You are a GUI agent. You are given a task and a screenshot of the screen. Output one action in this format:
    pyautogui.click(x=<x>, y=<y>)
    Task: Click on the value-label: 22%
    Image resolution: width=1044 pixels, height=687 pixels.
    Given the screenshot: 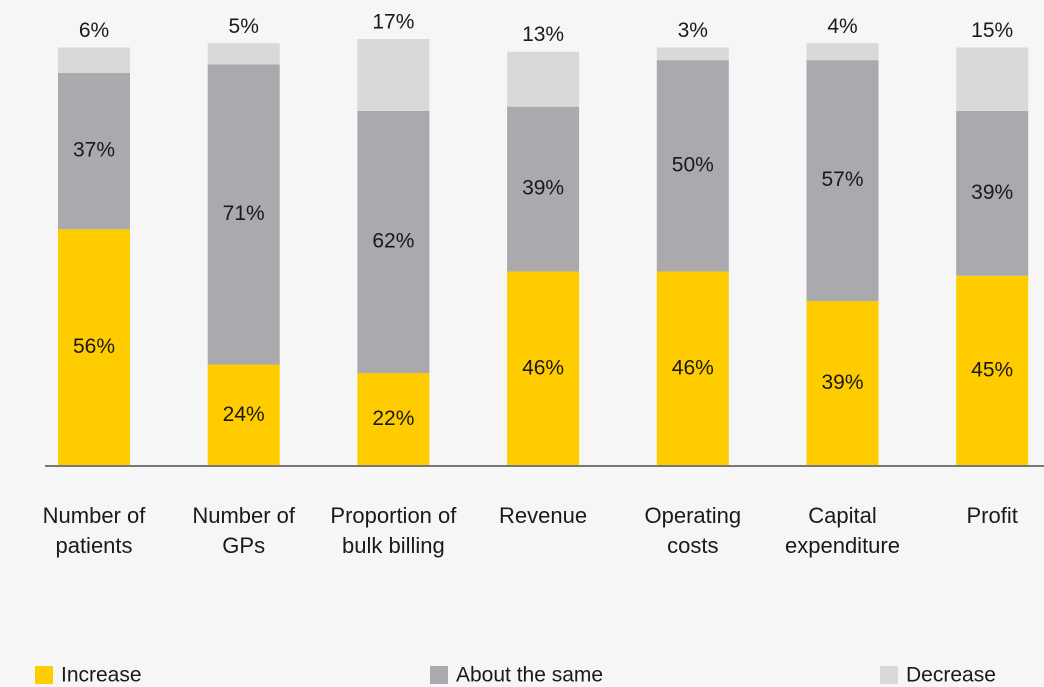 What is the action you would take?
    pyautogui.click(x=393, y=418)
    